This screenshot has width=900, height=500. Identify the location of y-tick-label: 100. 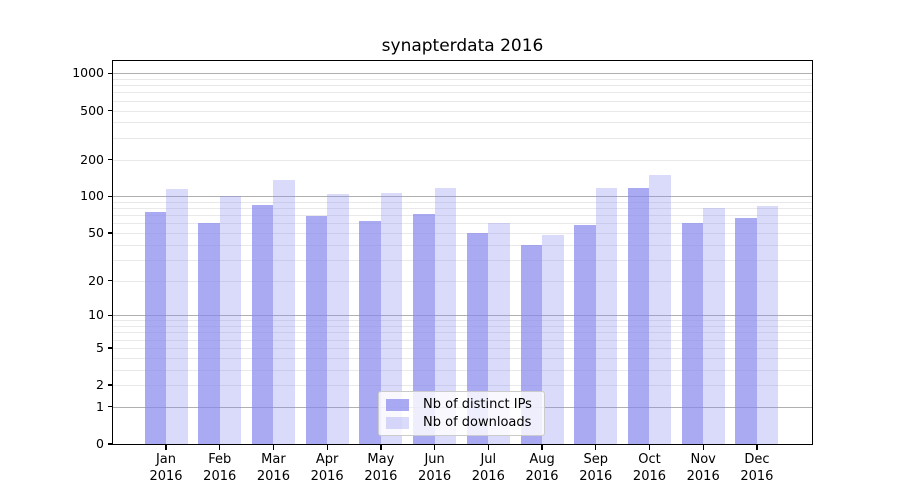
(92, 196).